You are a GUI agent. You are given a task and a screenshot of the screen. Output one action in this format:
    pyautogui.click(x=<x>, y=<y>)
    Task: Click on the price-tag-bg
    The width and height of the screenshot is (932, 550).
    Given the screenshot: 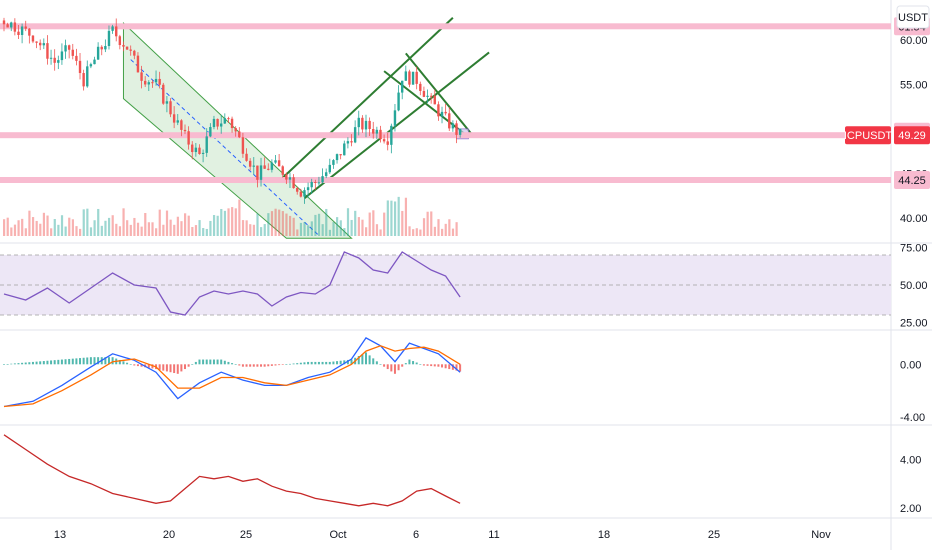 What is the action you would take?
    pyautogui.click(x=912, y=135)
    